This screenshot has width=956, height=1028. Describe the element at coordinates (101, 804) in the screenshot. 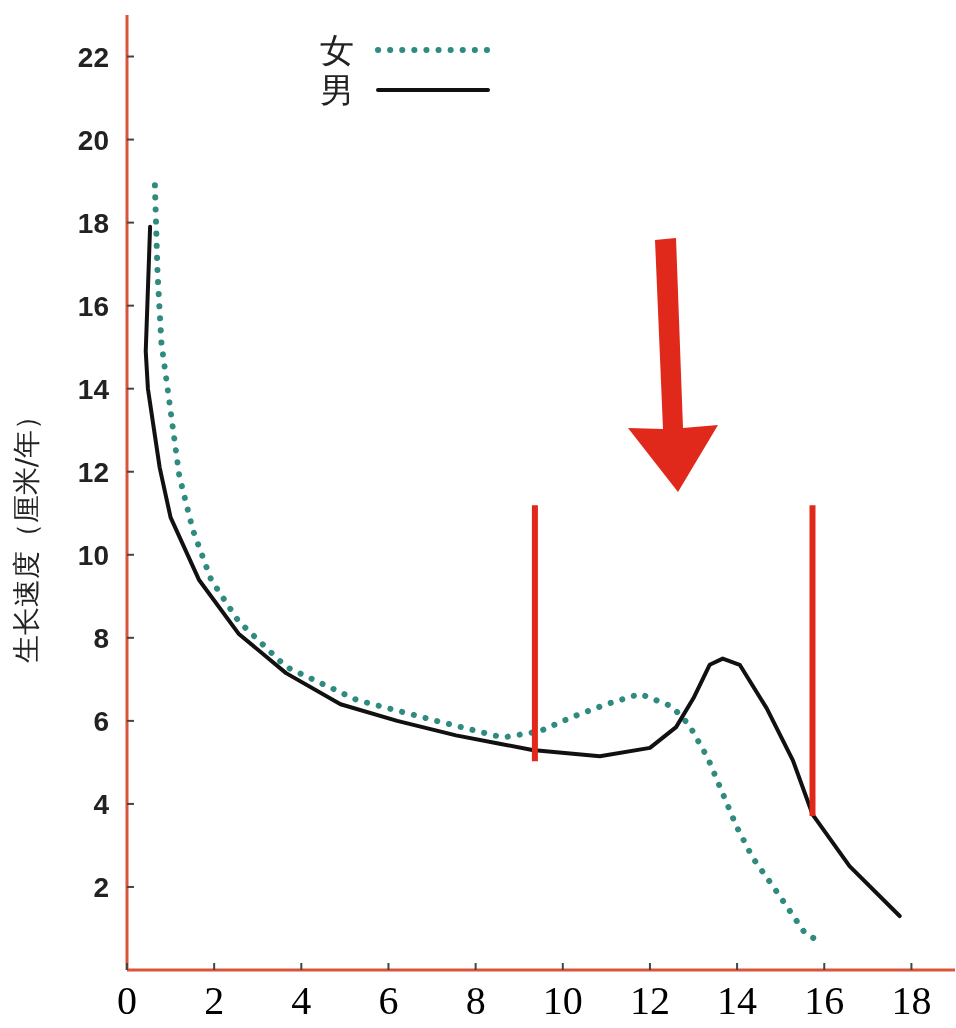

I see `y-tick-label: 4` at that location.